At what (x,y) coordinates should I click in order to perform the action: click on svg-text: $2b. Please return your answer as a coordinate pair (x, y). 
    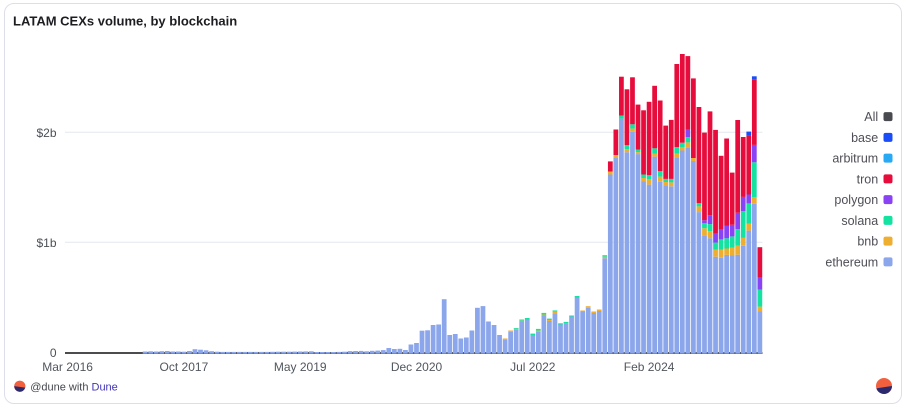
    Looking at the image, I should click on (46, 133).